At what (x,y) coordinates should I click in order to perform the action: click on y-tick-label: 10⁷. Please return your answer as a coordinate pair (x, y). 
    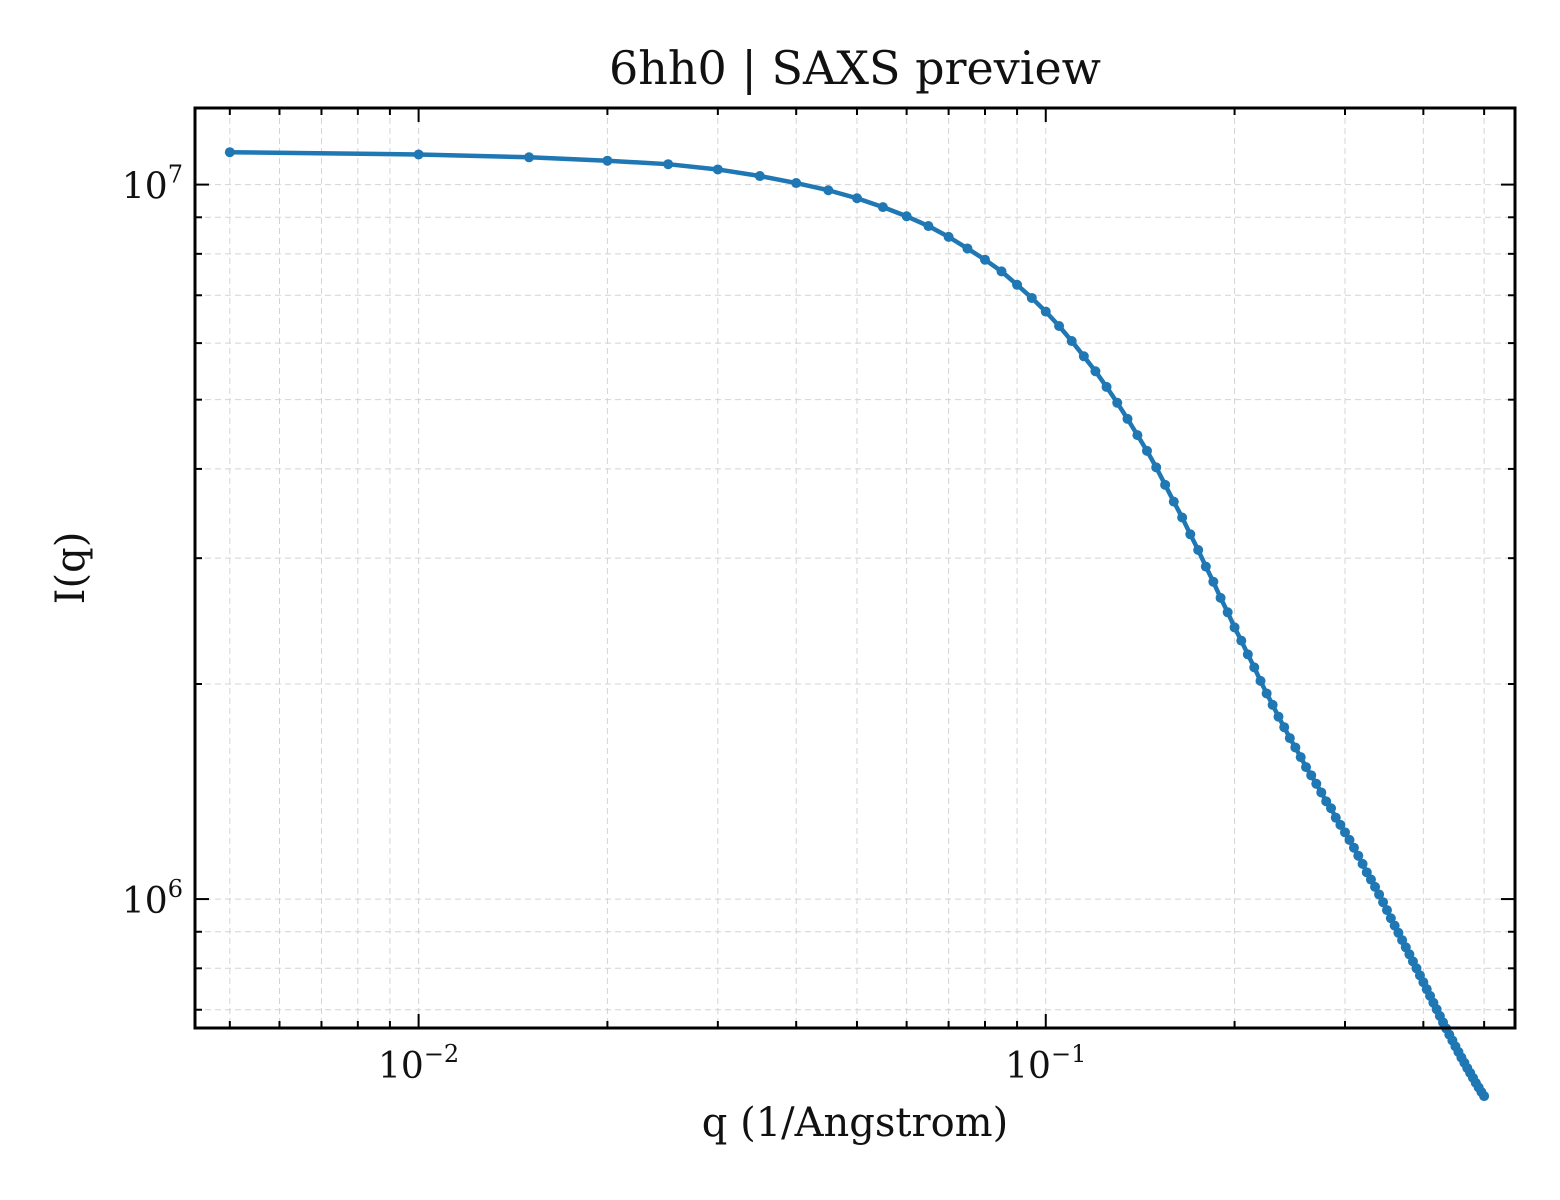
    Looking at the image, I should click on (152, 184).